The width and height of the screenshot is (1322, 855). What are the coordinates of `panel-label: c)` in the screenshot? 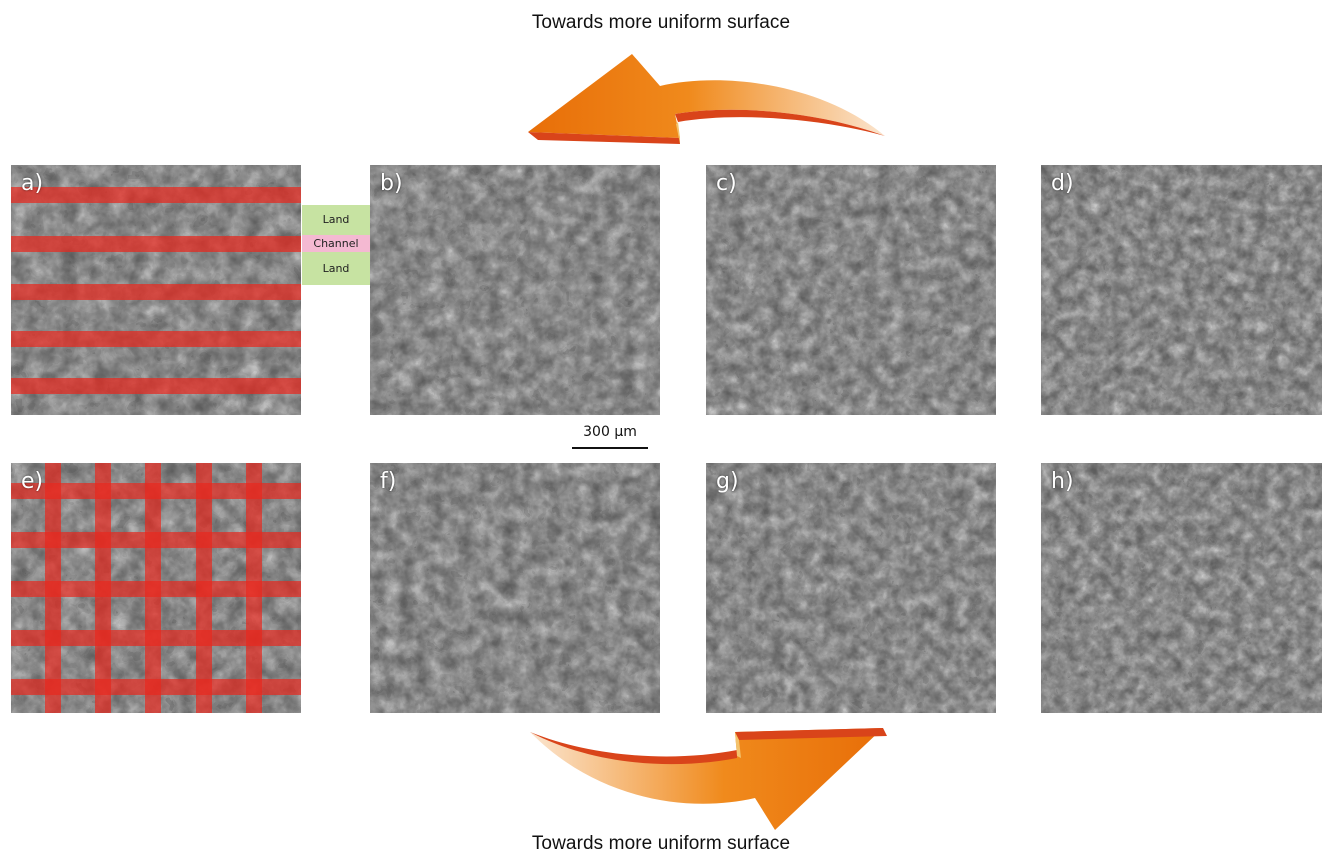 It's located at (726, 183).